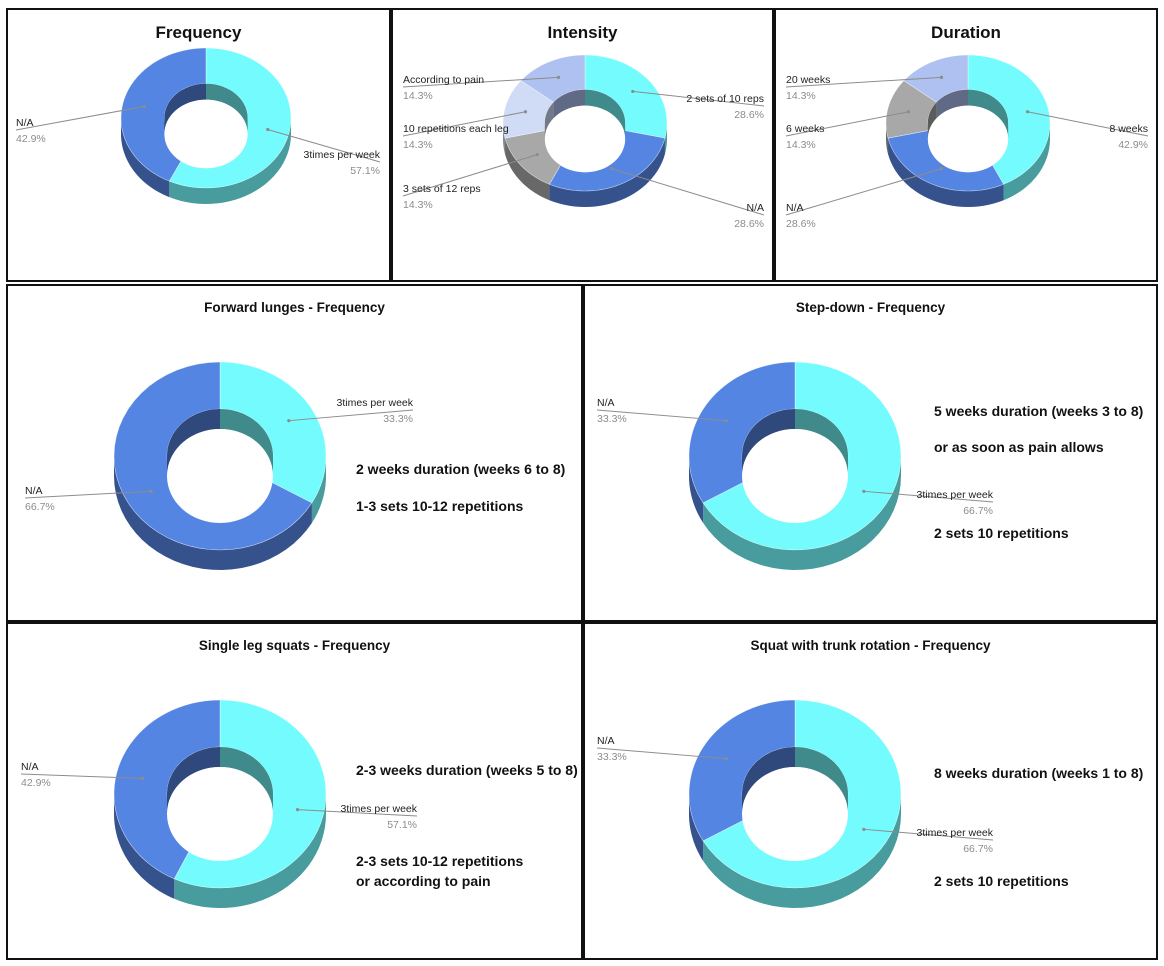 This screenshot has width=1164, height=966. I want to click on donut-chart-single-leg-squats: 3times per week 57.1% N/A 42.9%, so click(219, 803).